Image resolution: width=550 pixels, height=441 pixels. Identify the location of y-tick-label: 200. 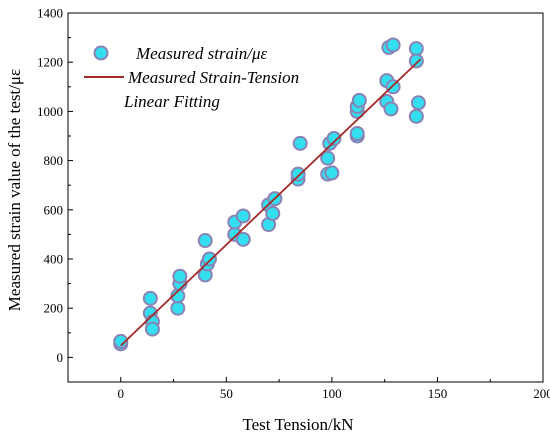
(54, 308).